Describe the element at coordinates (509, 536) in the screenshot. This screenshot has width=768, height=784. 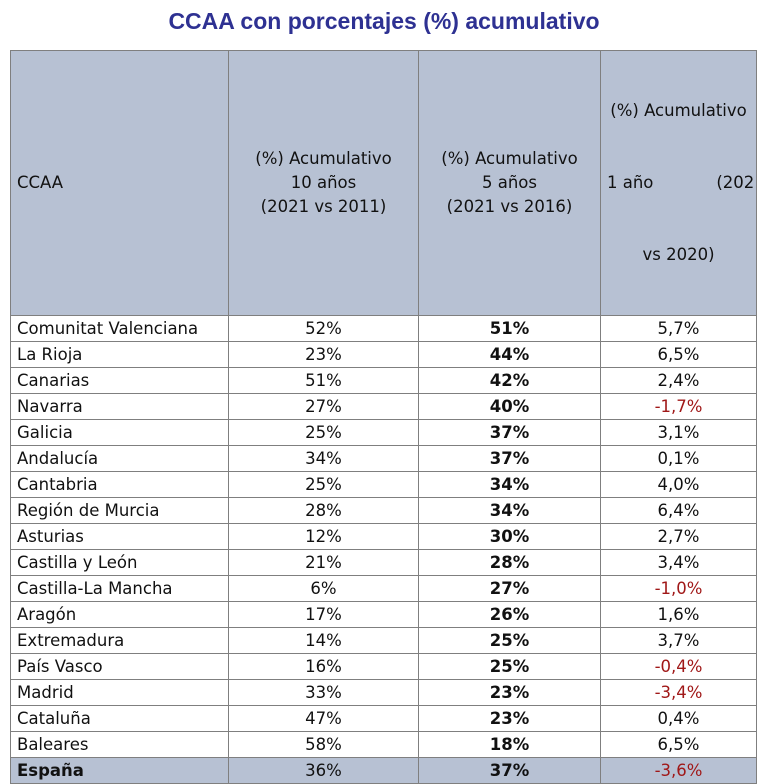
I see `five-year-cell: 30%` at that location.